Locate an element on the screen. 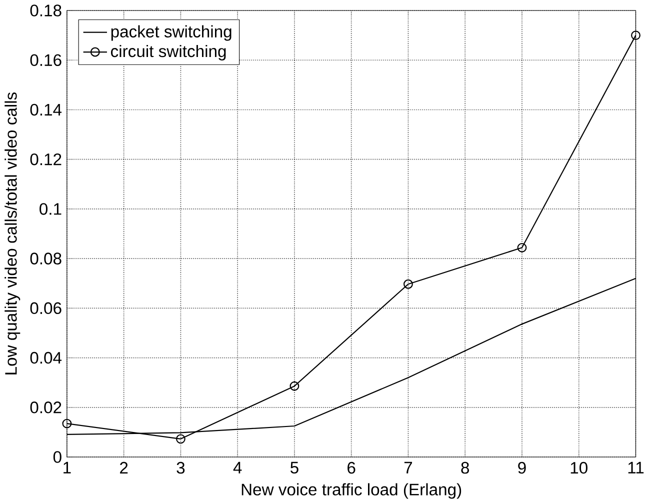  y-tick-label: 0 is located at coordinates (57, 456).